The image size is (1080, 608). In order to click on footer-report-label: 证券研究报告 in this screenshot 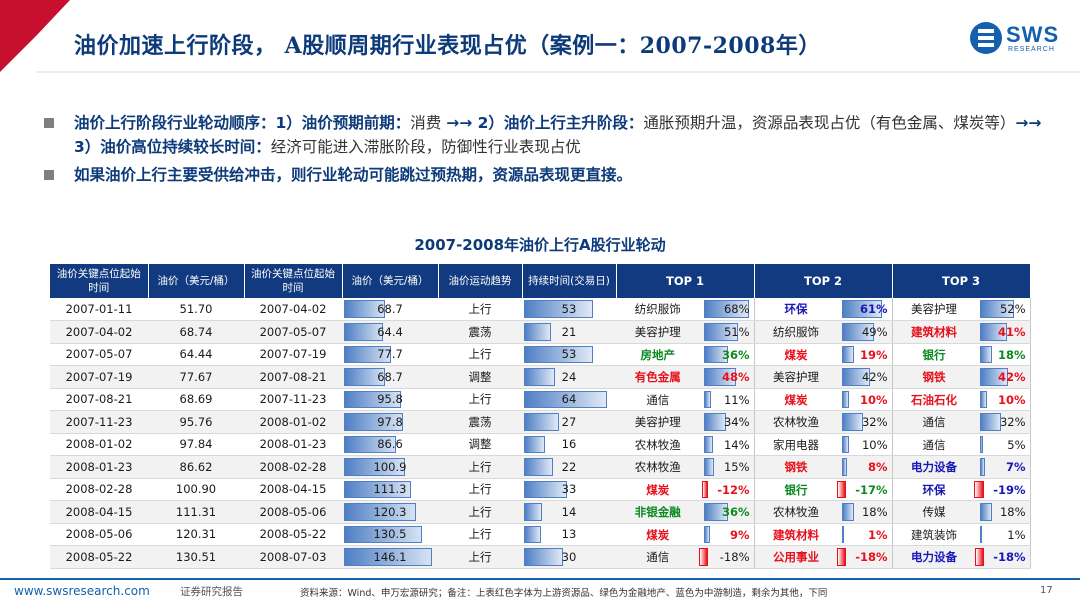, I will do `click(211, 592)`.